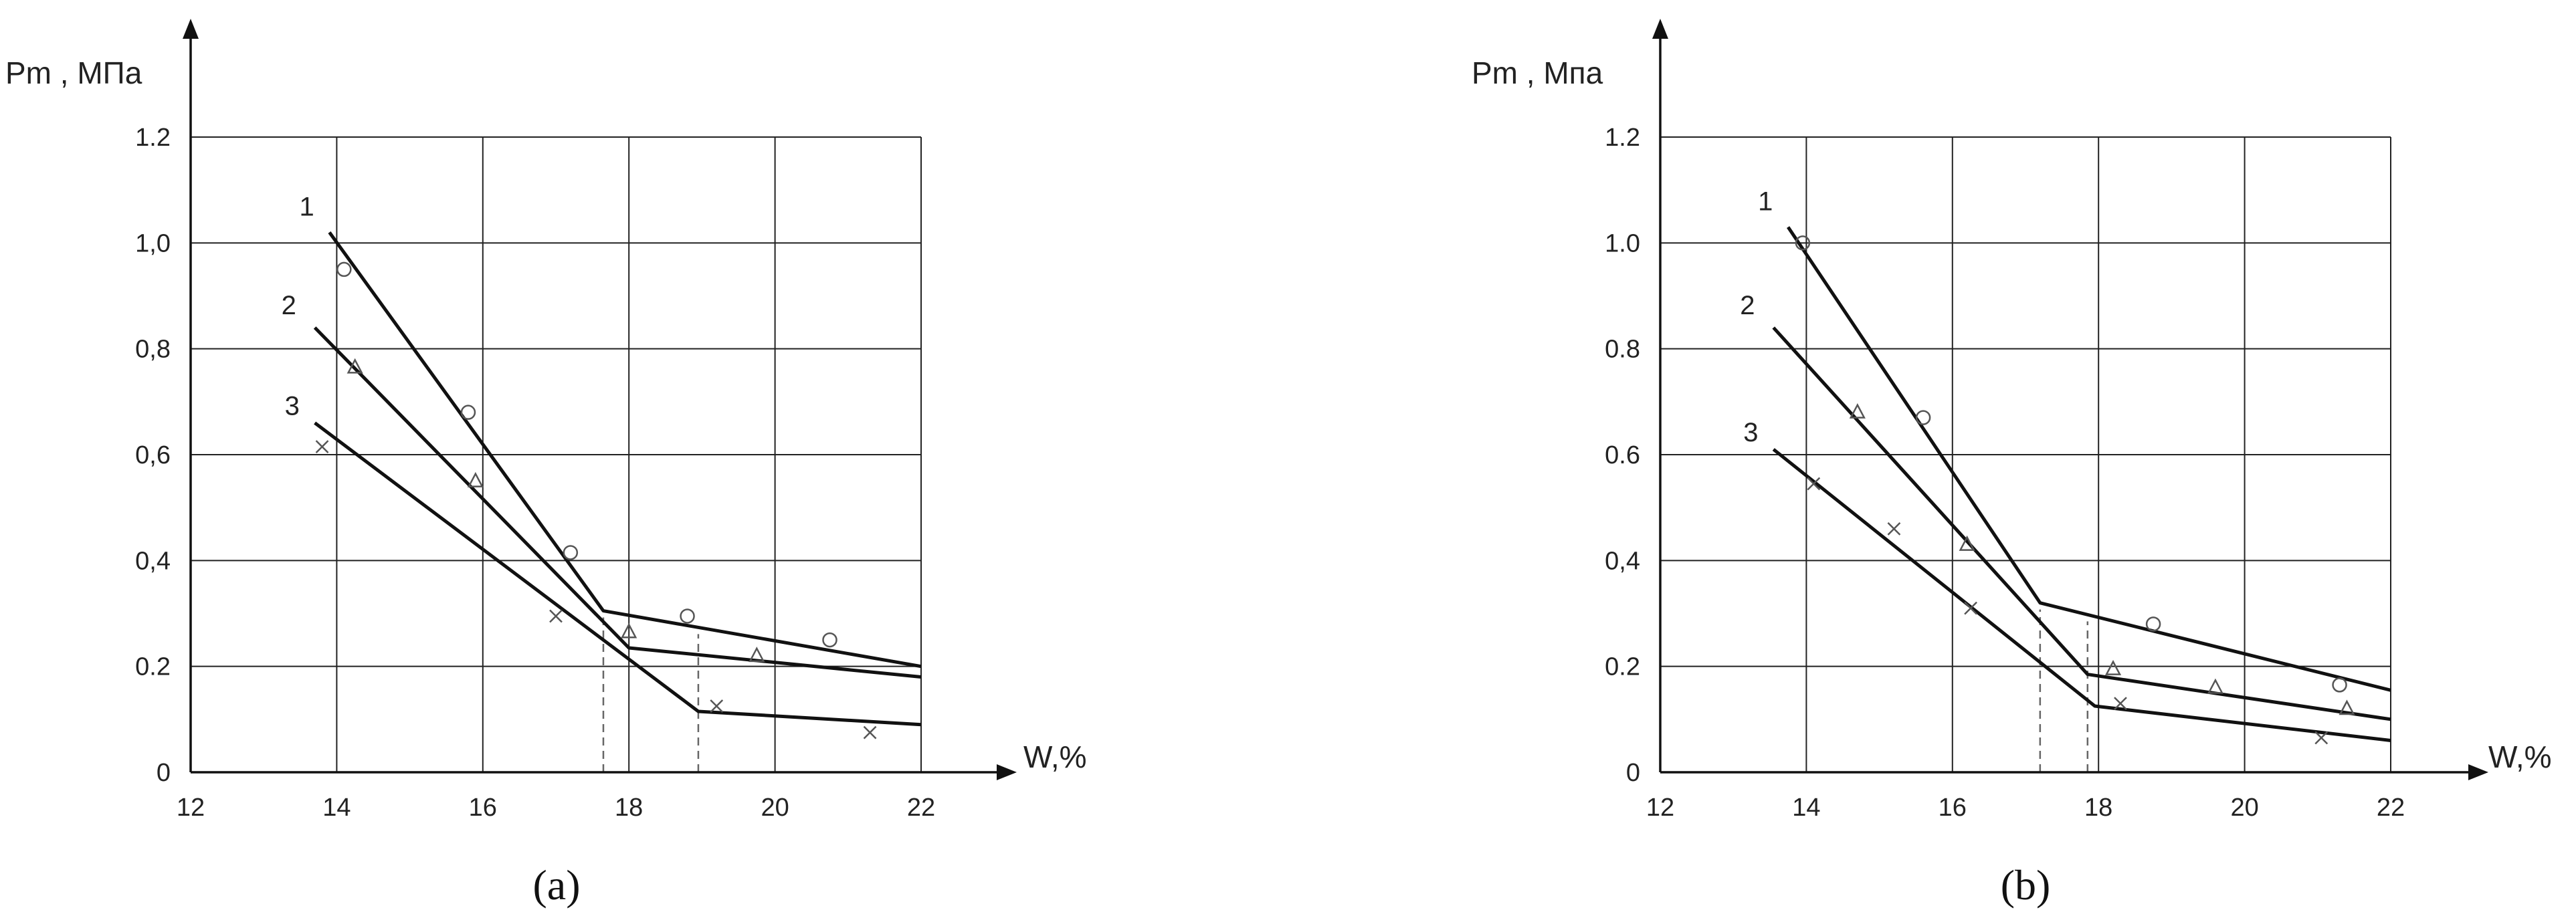 This screenshot has height=916, width=2576. Describe the element at coordinates (153, 350) in the screenshot. I see `y-tick-label: 0,8` at that location.